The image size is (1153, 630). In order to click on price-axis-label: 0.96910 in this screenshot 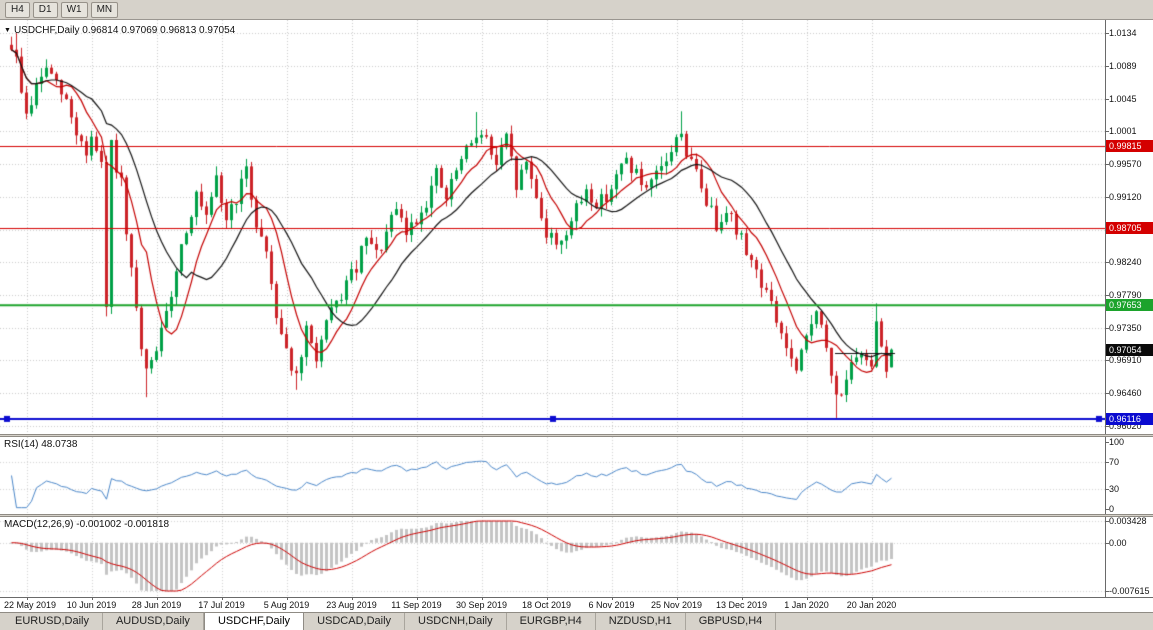, I will do `click(1125, 360)`.